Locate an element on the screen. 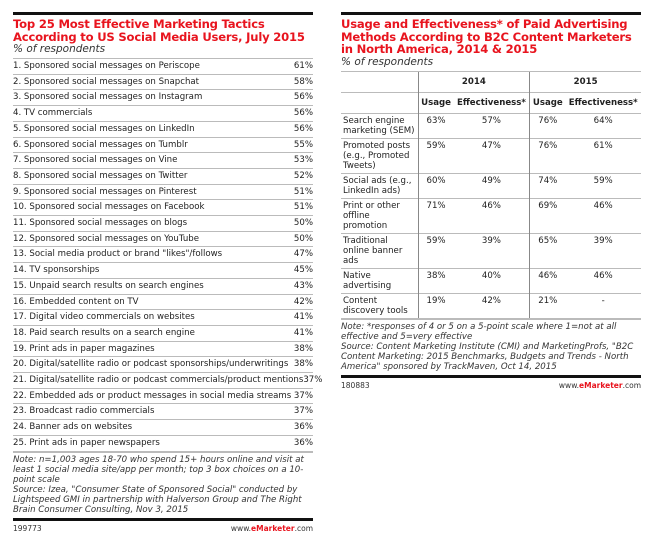  column-header: Effectiveness* is located at coordinates (603, 102).